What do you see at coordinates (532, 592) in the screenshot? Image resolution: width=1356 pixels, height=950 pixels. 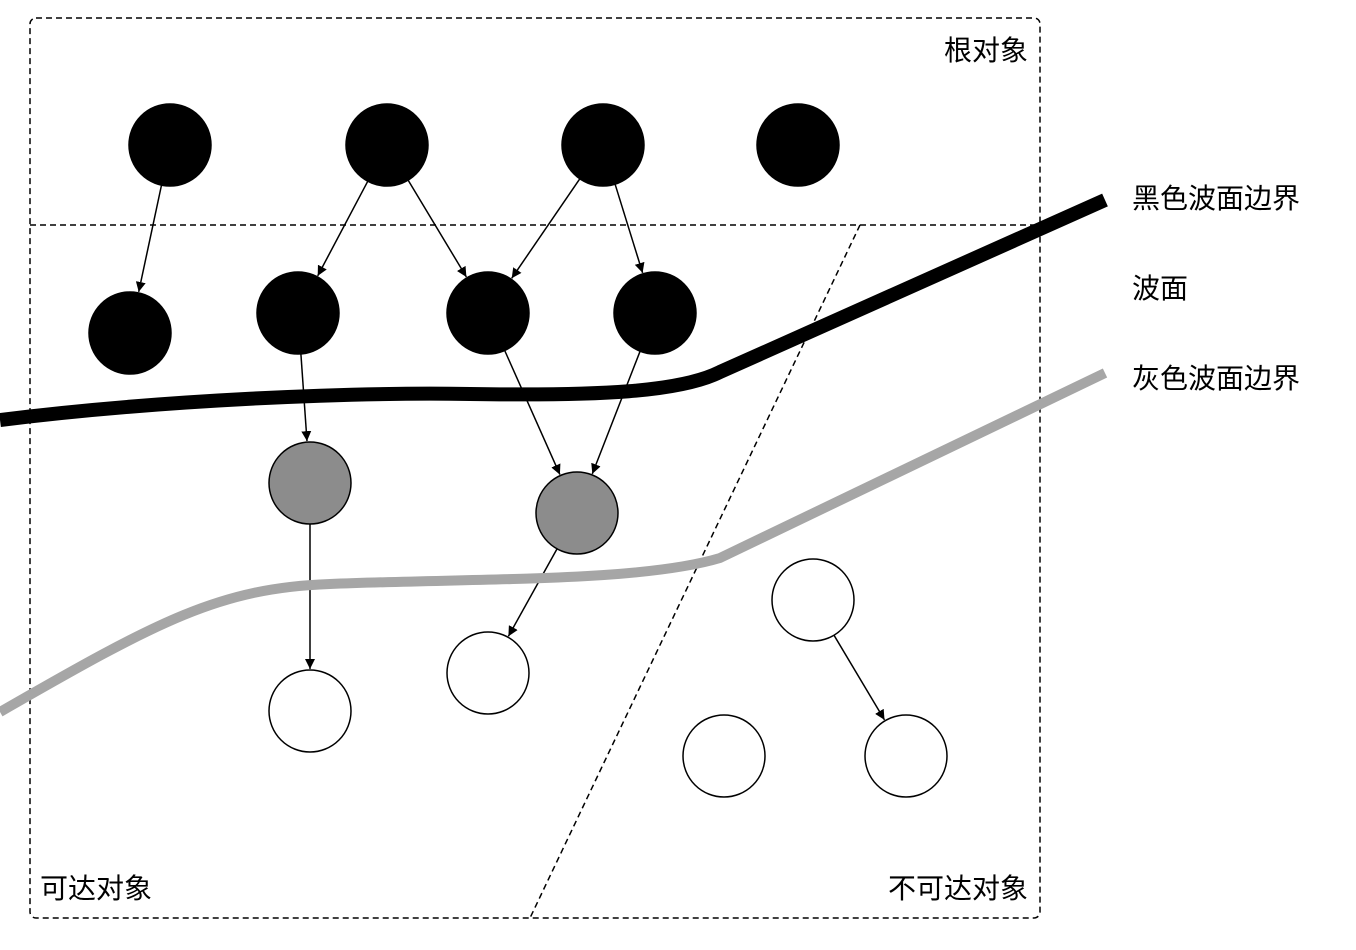 I see `edge-g2-to-w2` at bounding box center [532, 592].